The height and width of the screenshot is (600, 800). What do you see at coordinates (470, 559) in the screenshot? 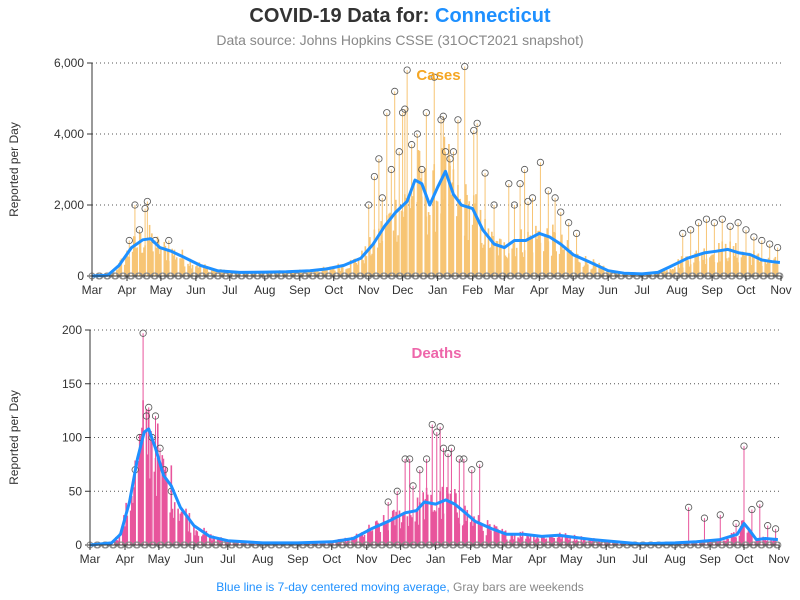
I see `x-tick-label: Feb` at bounding box center [470, 559].